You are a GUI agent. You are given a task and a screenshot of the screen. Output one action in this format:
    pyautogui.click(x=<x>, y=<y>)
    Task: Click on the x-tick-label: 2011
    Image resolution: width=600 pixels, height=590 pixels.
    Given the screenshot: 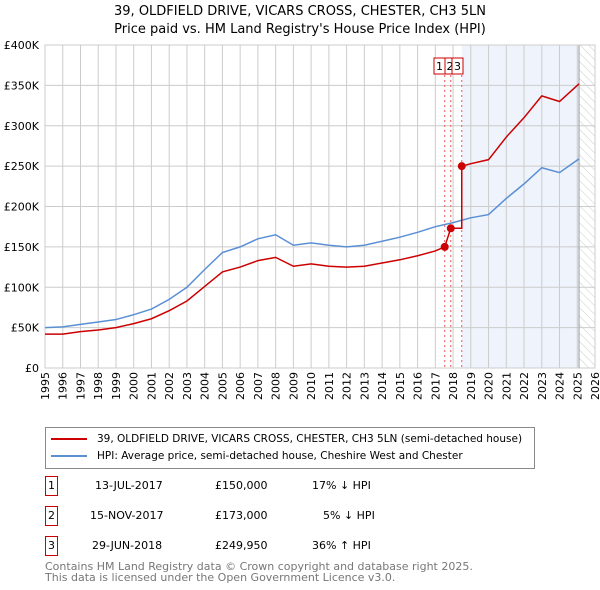 What is the action you would take?
    pyautogui.click(x=329, y=386)
    